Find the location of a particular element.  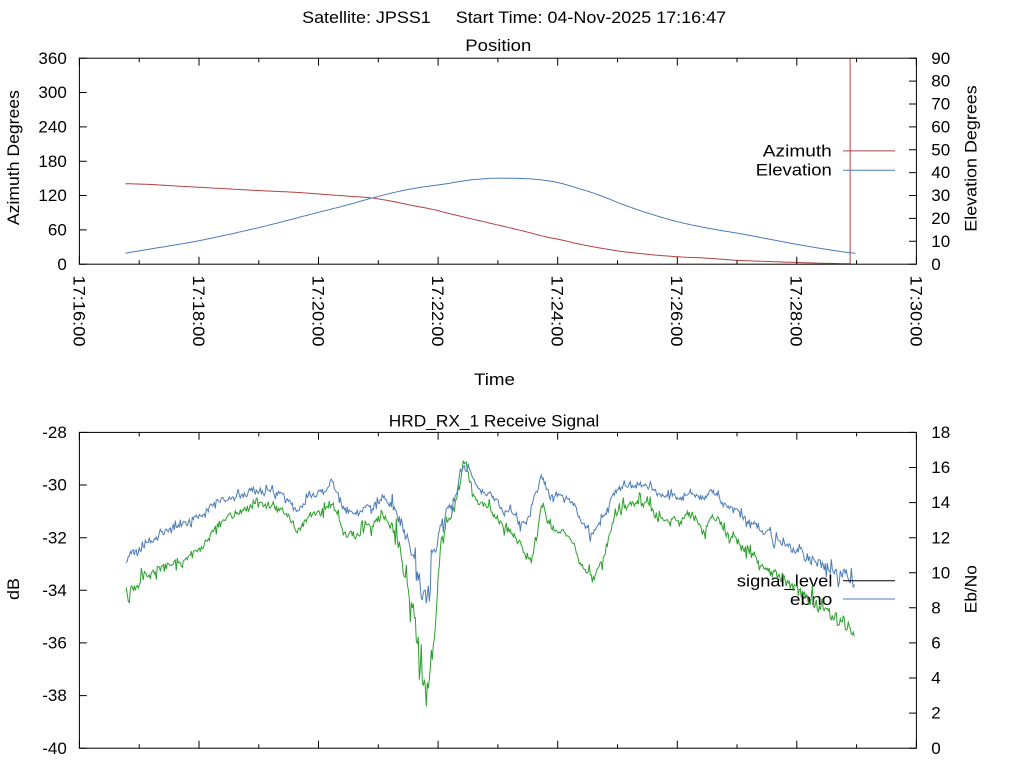

svg-text: 80 is located at coordinates (940, 81).